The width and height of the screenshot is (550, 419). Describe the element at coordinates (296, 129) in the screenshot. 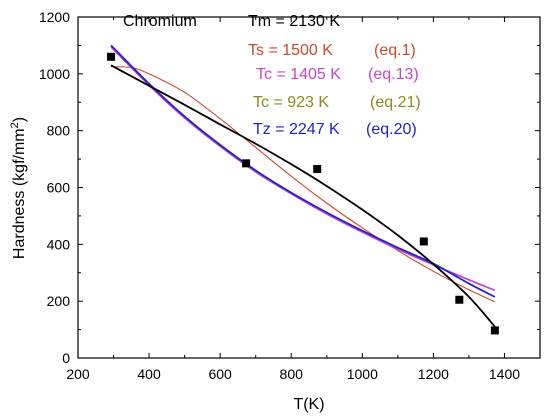

I see `annotation-label: Tz = 2247 K` at that location.